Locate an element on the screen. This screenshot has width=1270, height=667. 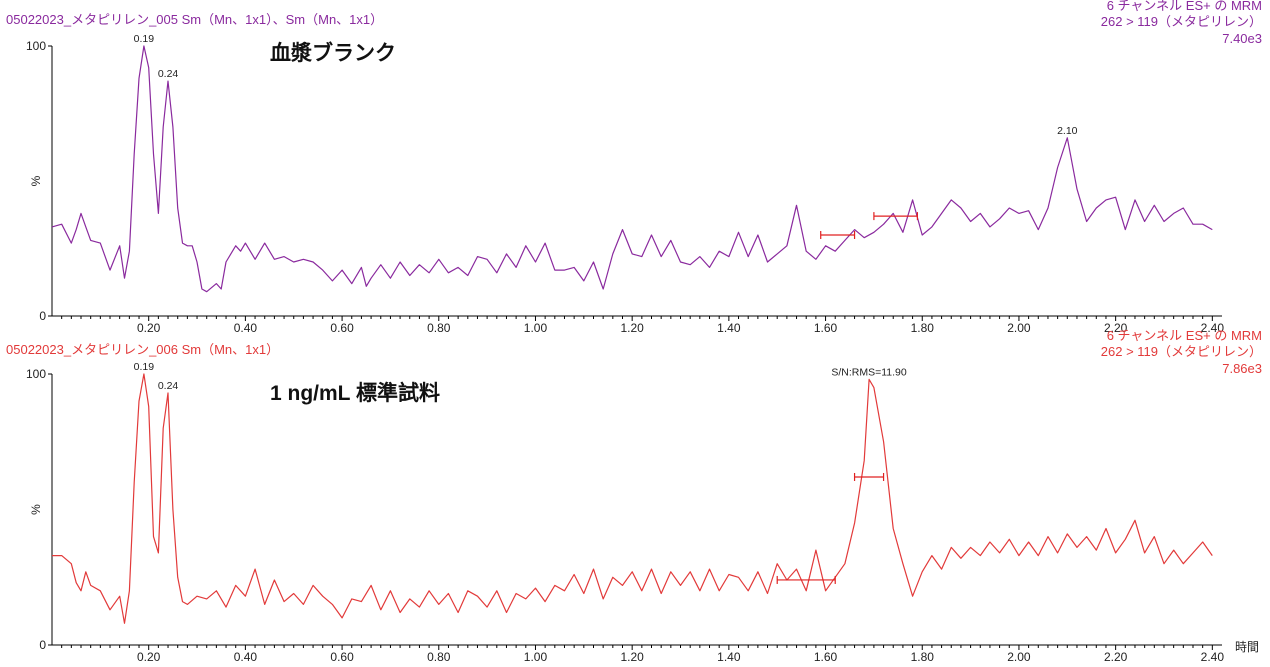
peak-label: 2.10 is located at coordinates (1067, 131).